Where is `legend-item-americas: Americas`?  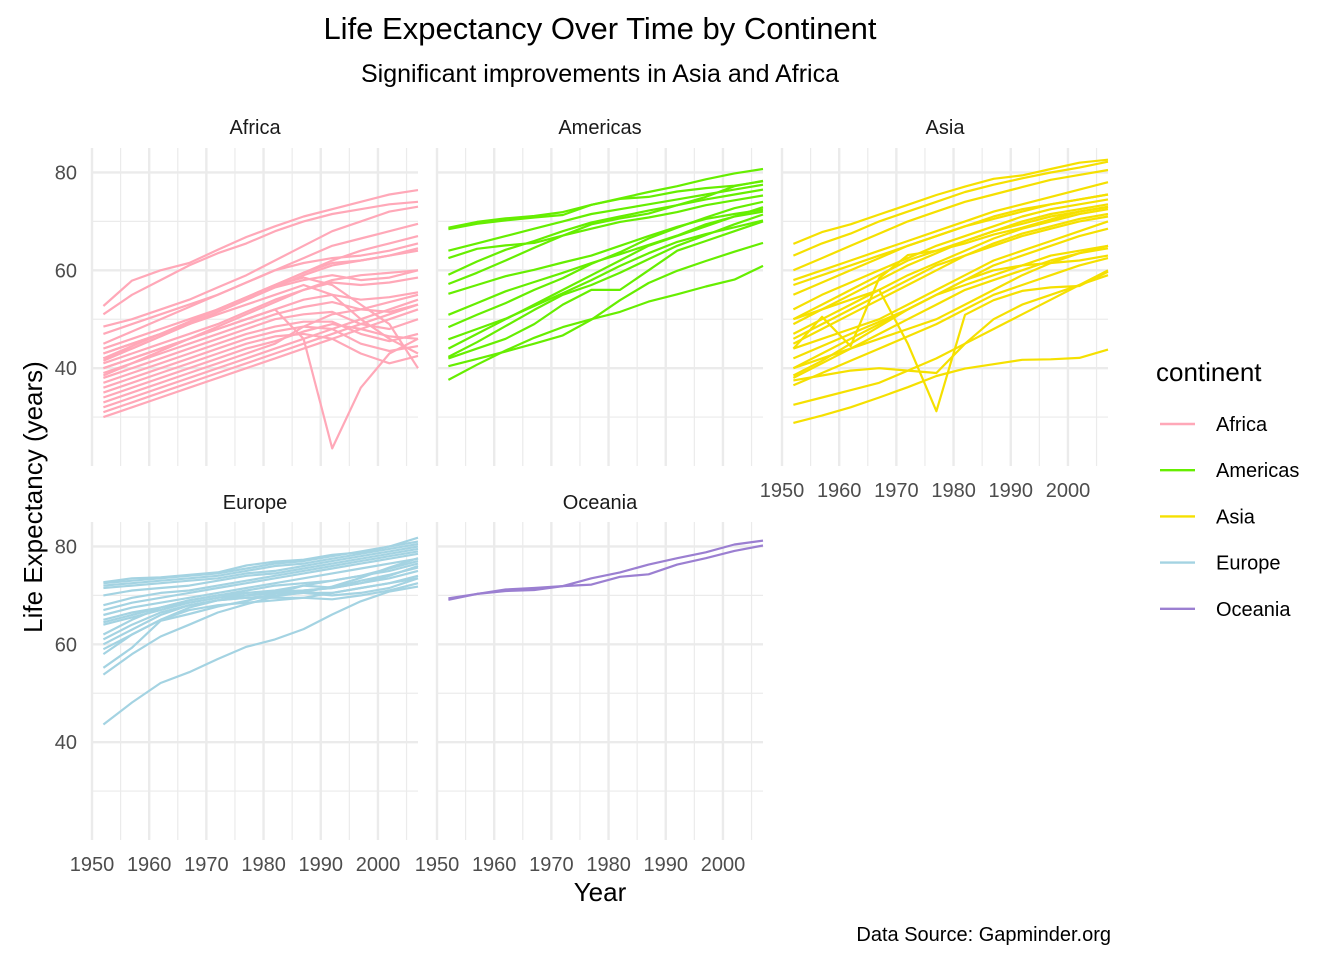
legend-item-americas: Americas is located at coordinates (1229, 471).